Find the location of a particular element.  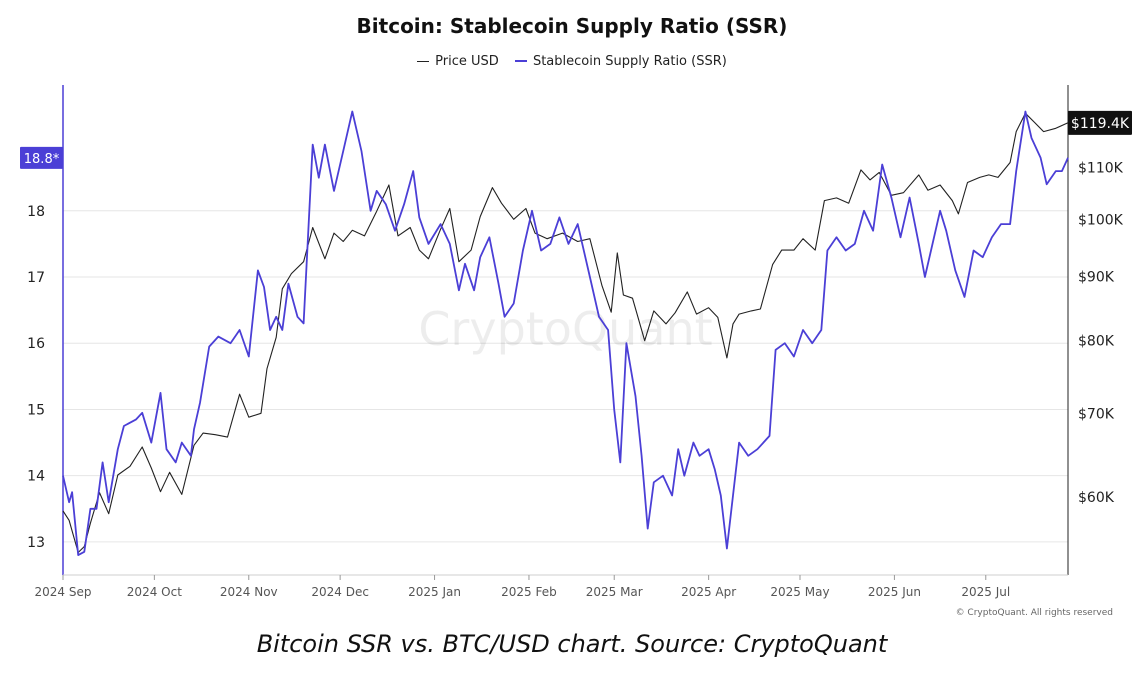

copyright-text: © CryptoQuant. All rights reserved is located at coordinates (1034, 613).